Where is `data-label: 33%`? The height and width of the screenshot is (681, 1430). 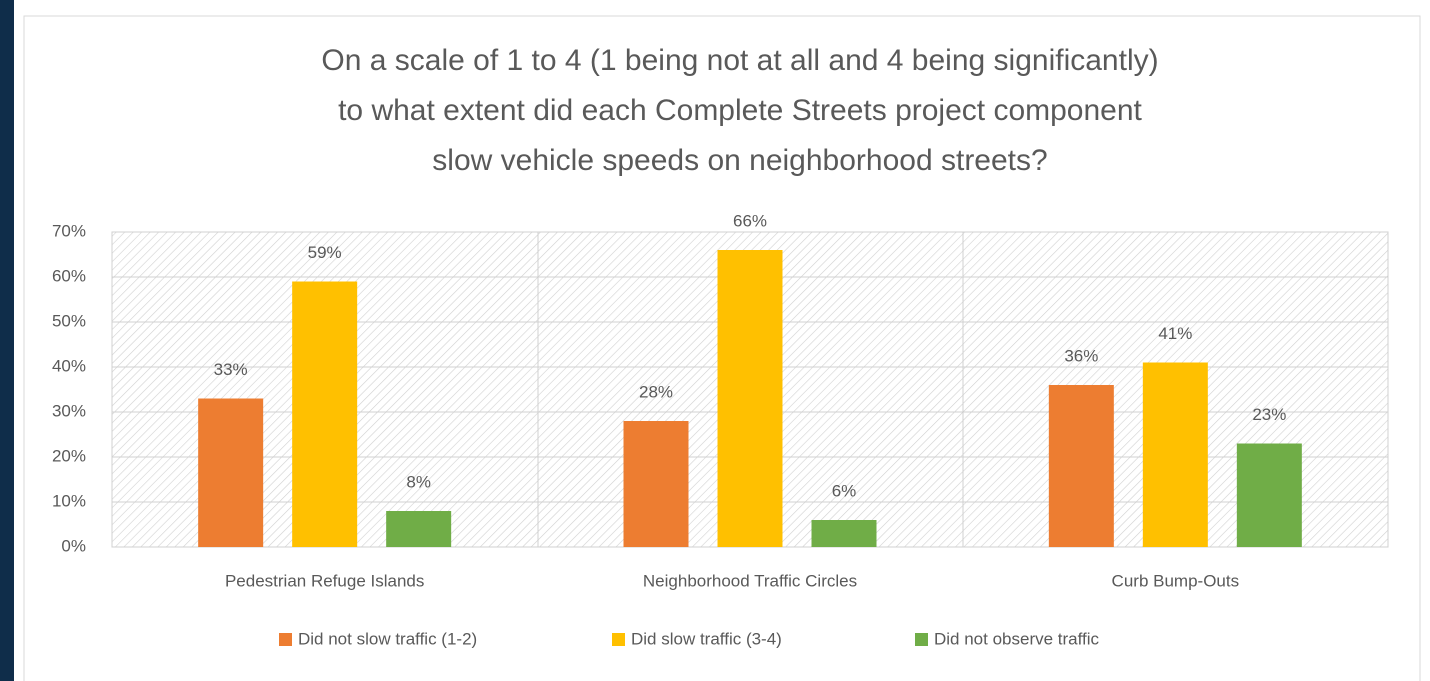 data-label: 33% is located at coordinates (231, 369).